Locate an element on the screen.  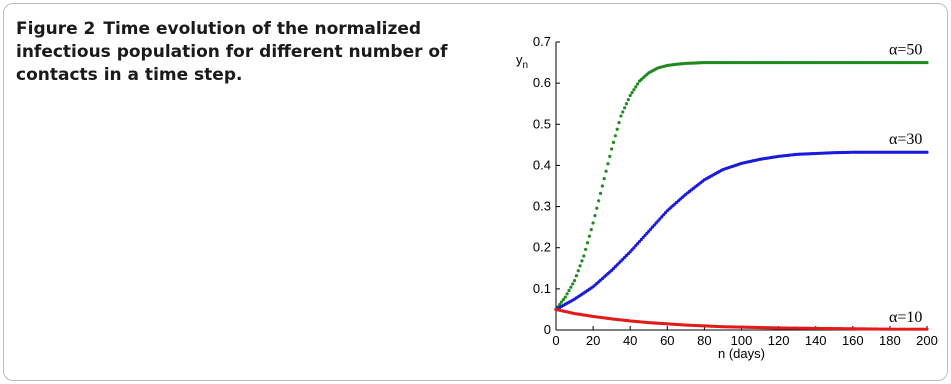
x-tick-label: 80 is located at coordinates (704, 340).